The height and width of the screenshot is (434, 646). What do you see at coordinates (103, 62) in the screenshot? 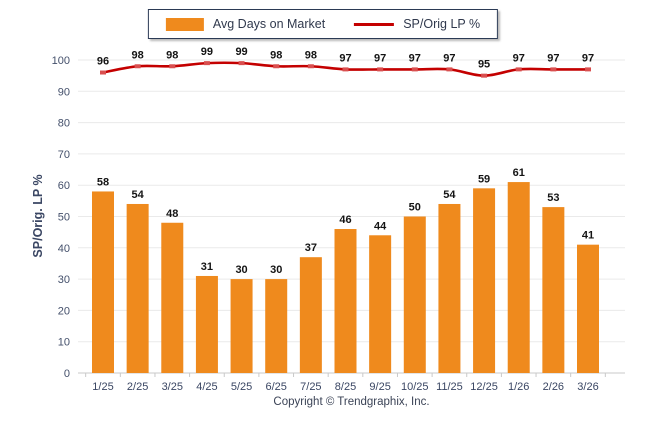
I see `line-value-label: 96` at bounding box center [103, 62].